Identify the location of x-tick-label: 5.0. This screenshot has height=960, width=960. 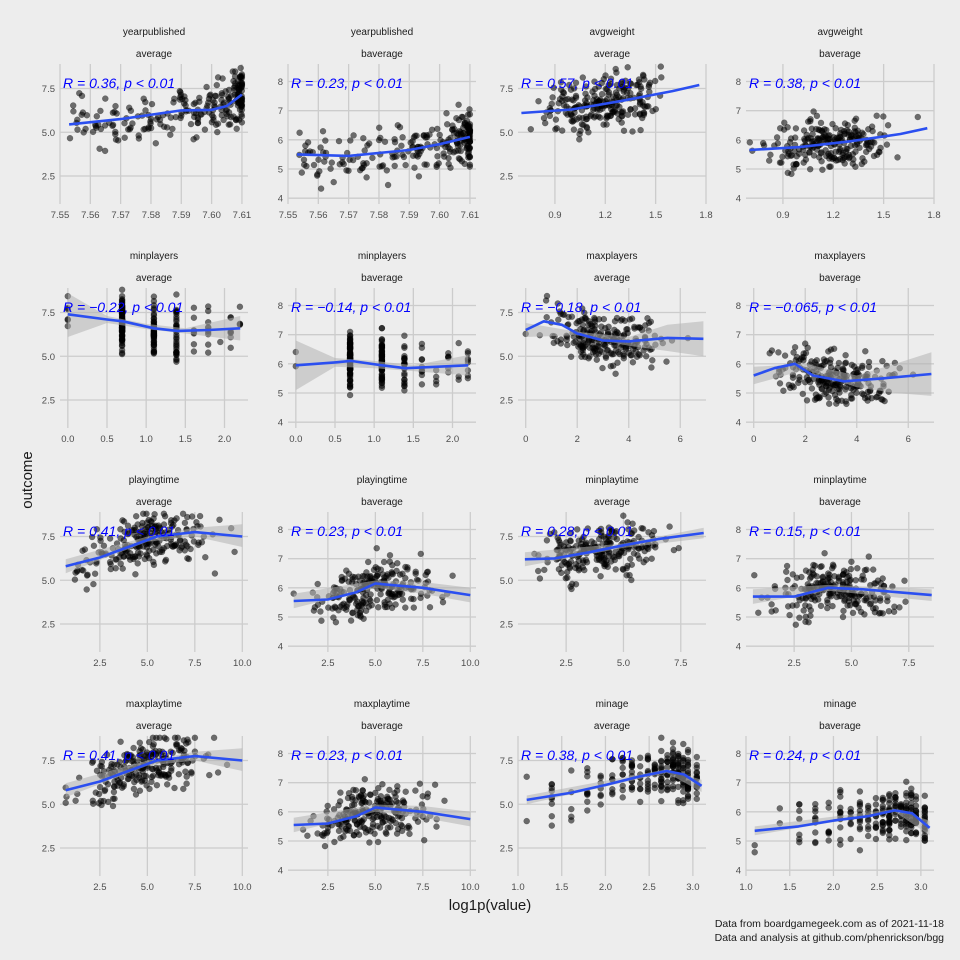
(147, 663).